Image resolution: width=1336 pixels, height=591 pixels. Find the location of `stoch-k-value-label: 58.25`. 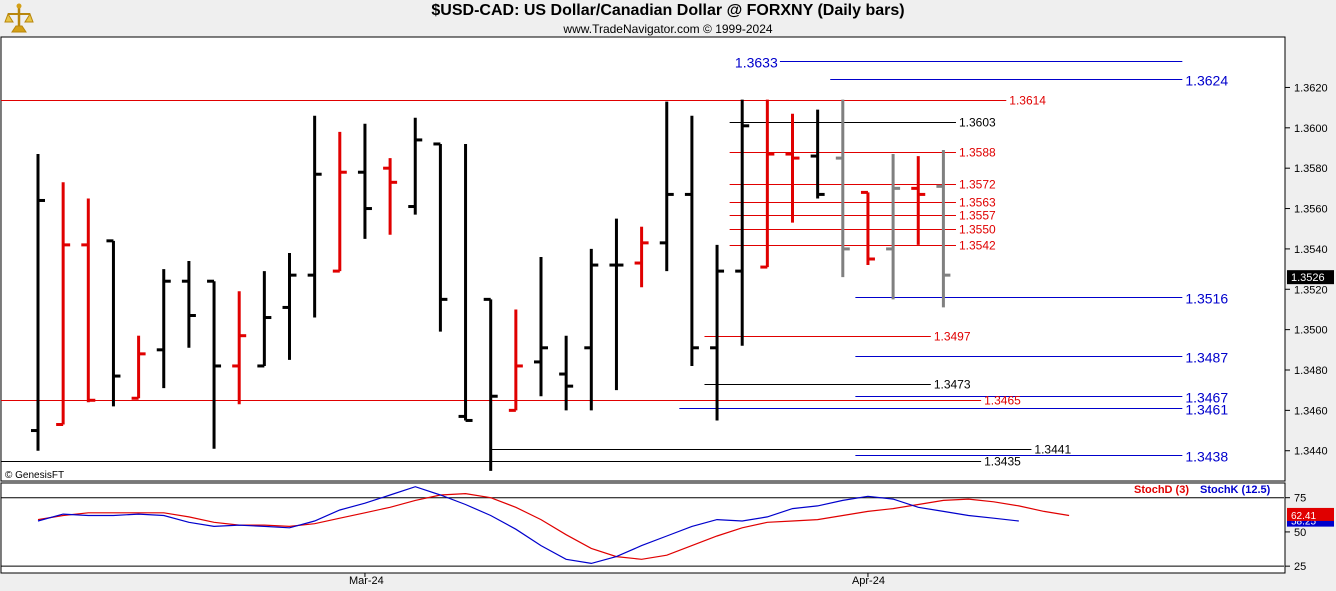

stoch-k-value-label: 58.25 is located at coordinates (1303, 522).